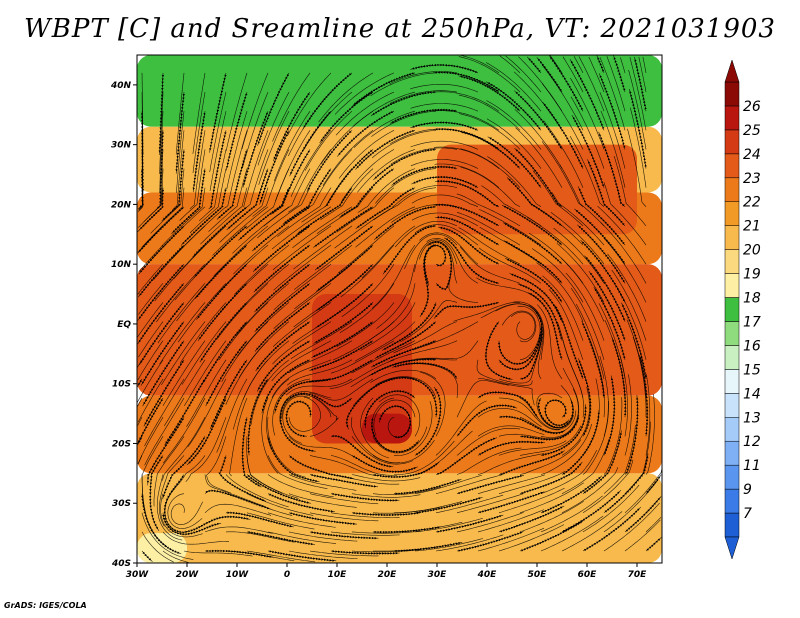 The height and width of the screenshot is (618, 800). What do you see at coordinates (138, 575) in the screenshot?
I see `x-tick-label: 30W` at bounding box center [138, 575].